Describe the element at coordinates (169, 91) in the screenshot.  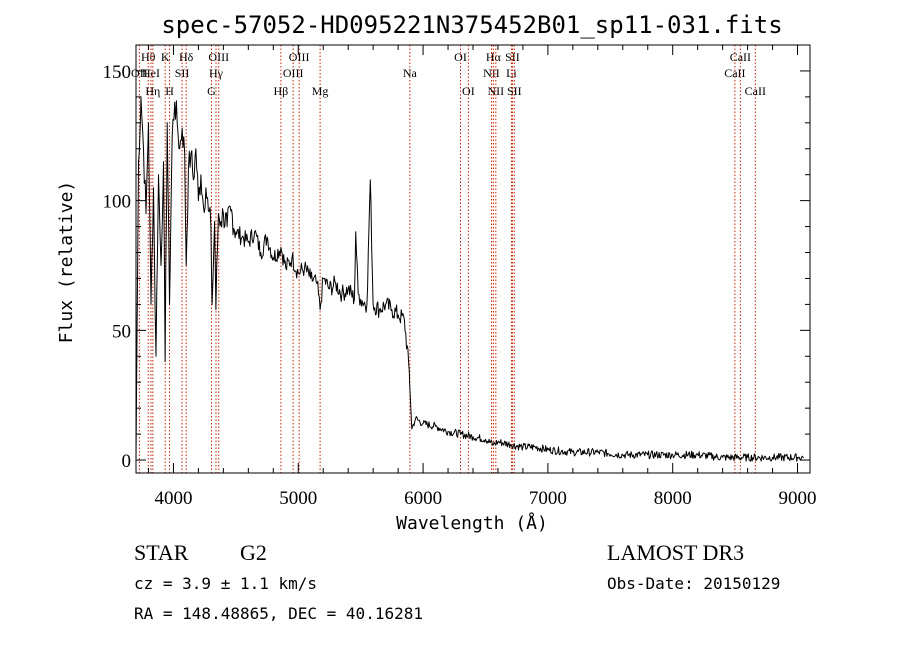
I see `marker-label-5: H` at that location.